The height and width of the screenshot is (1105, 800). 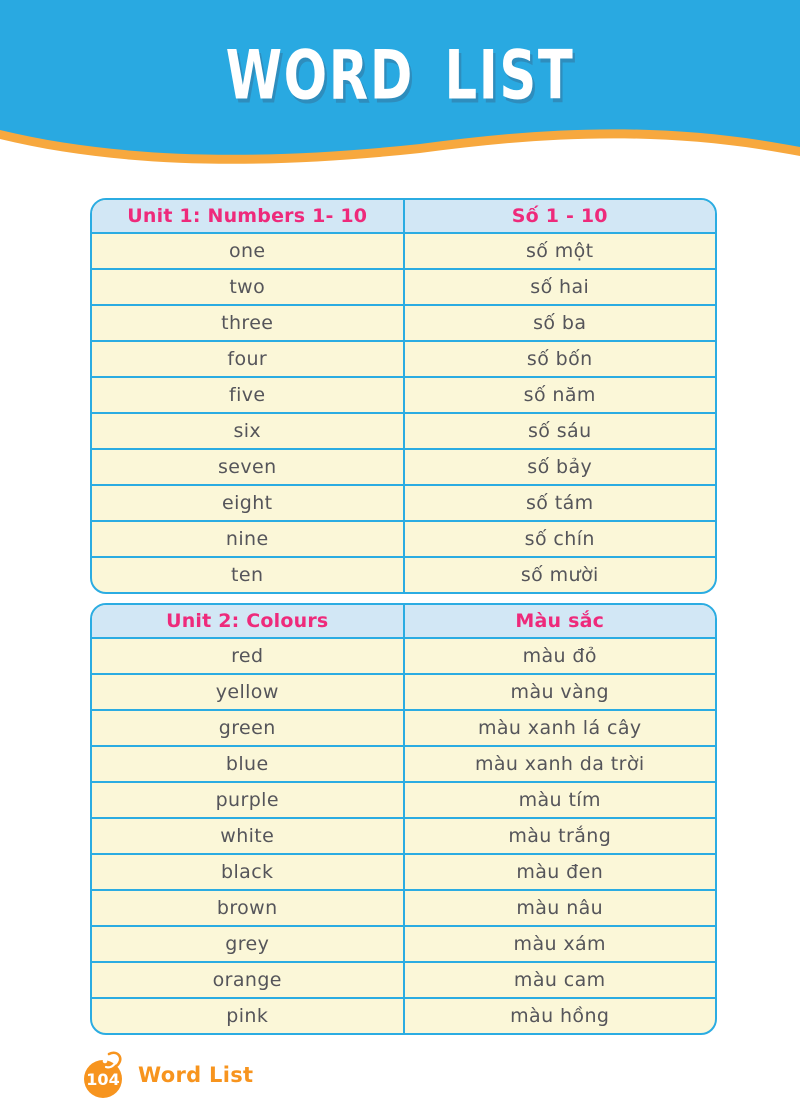 What do you see at coordinates (559, 728) in the screenshot?
I see `word-cell-vietnamese: màu xanh lá cây` at bounding box center [559, 728].